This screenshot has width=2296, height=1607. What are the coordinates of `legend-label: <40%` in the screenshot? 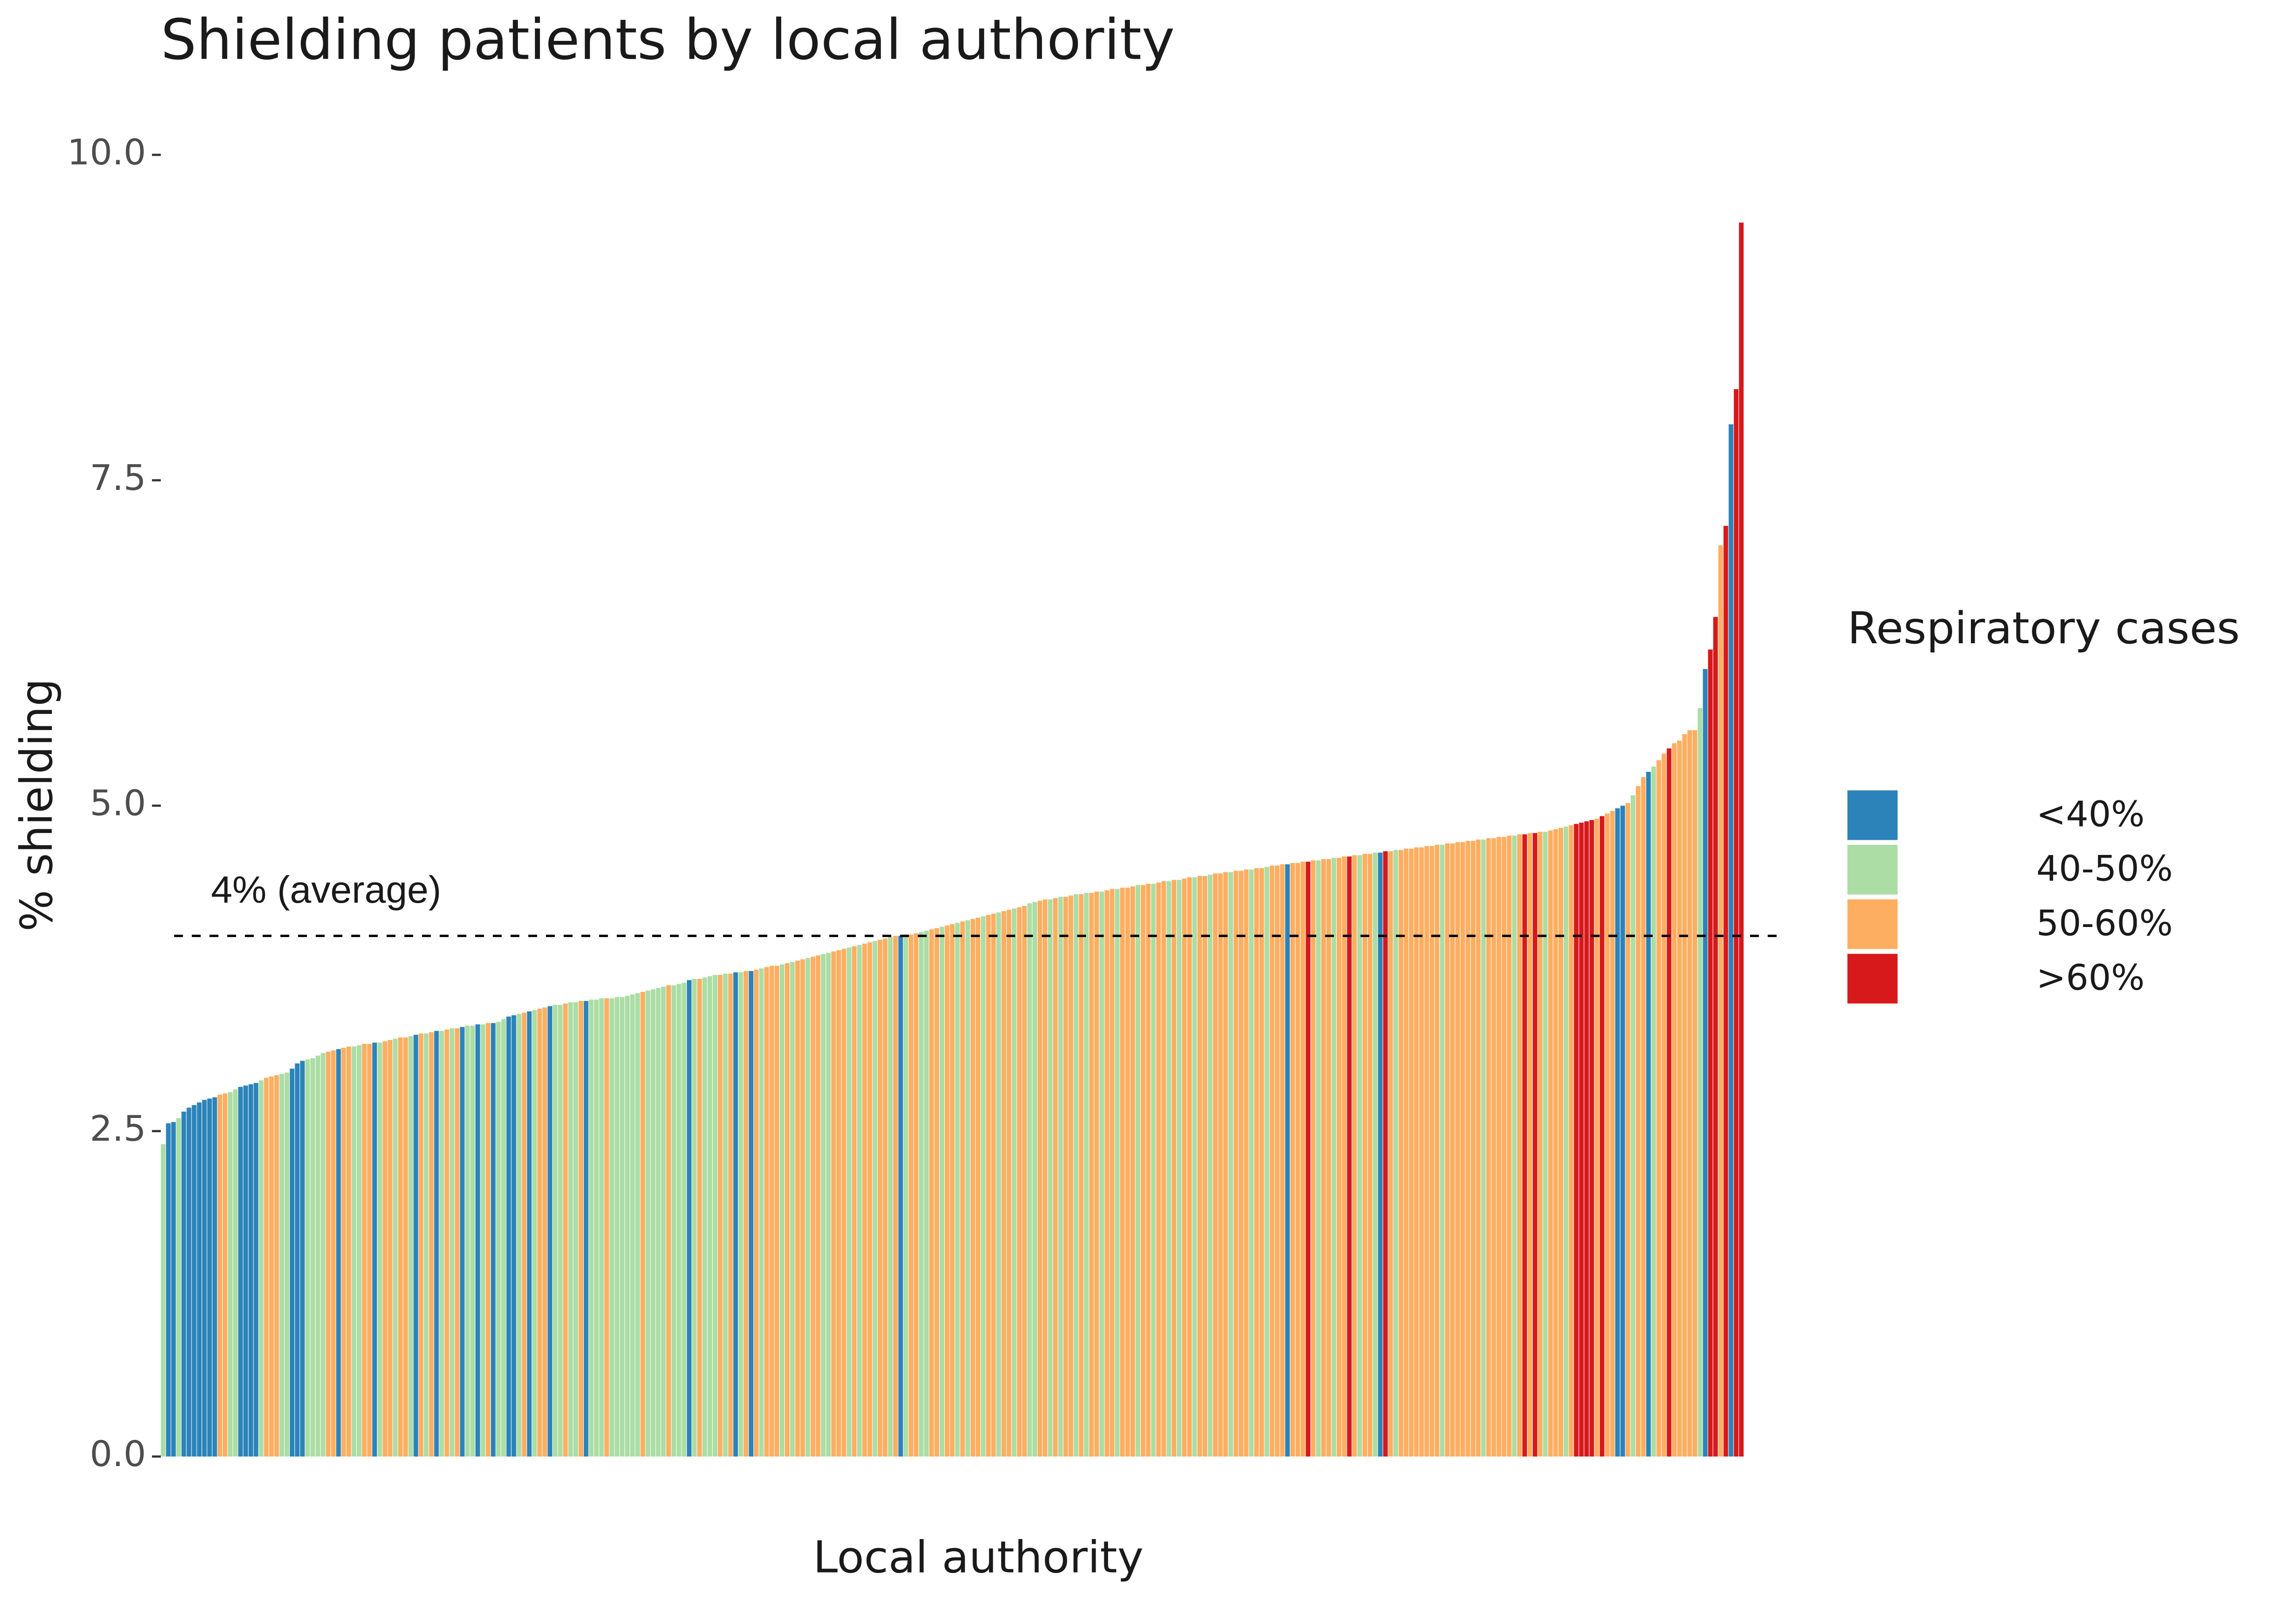 It's located at (2090, 814).